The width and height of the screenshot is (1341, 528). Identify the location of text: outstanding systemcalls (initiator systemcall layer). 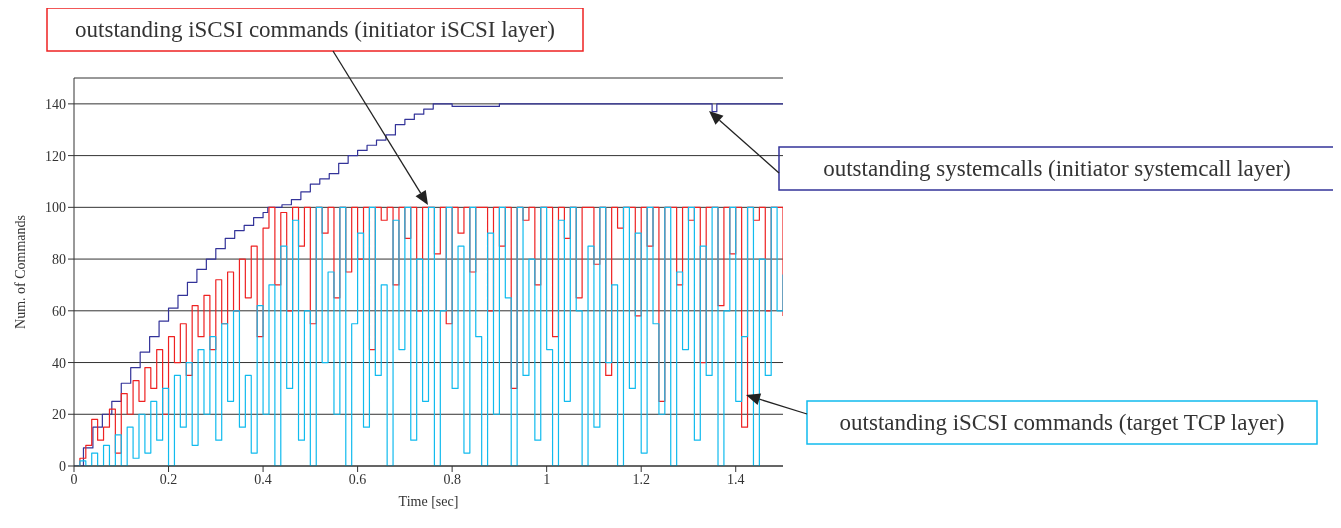
(1057, 168).